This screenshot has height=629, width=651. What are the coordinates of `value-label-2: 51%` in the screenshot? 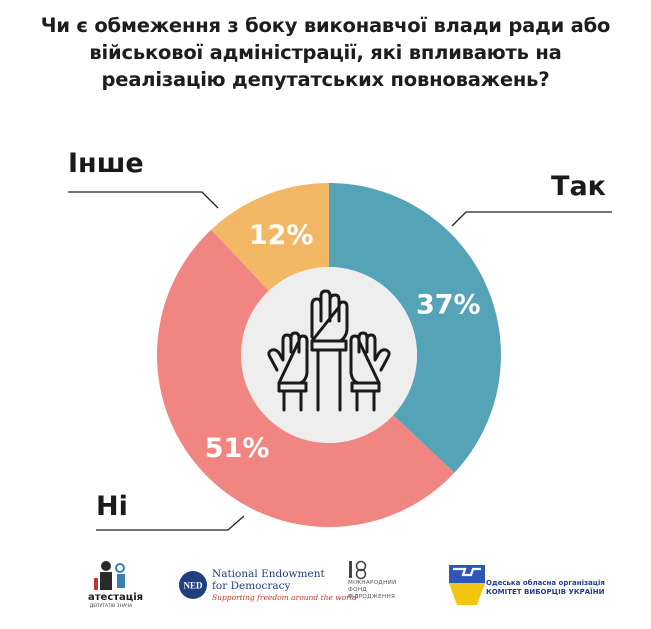 It's located at (237, 448).